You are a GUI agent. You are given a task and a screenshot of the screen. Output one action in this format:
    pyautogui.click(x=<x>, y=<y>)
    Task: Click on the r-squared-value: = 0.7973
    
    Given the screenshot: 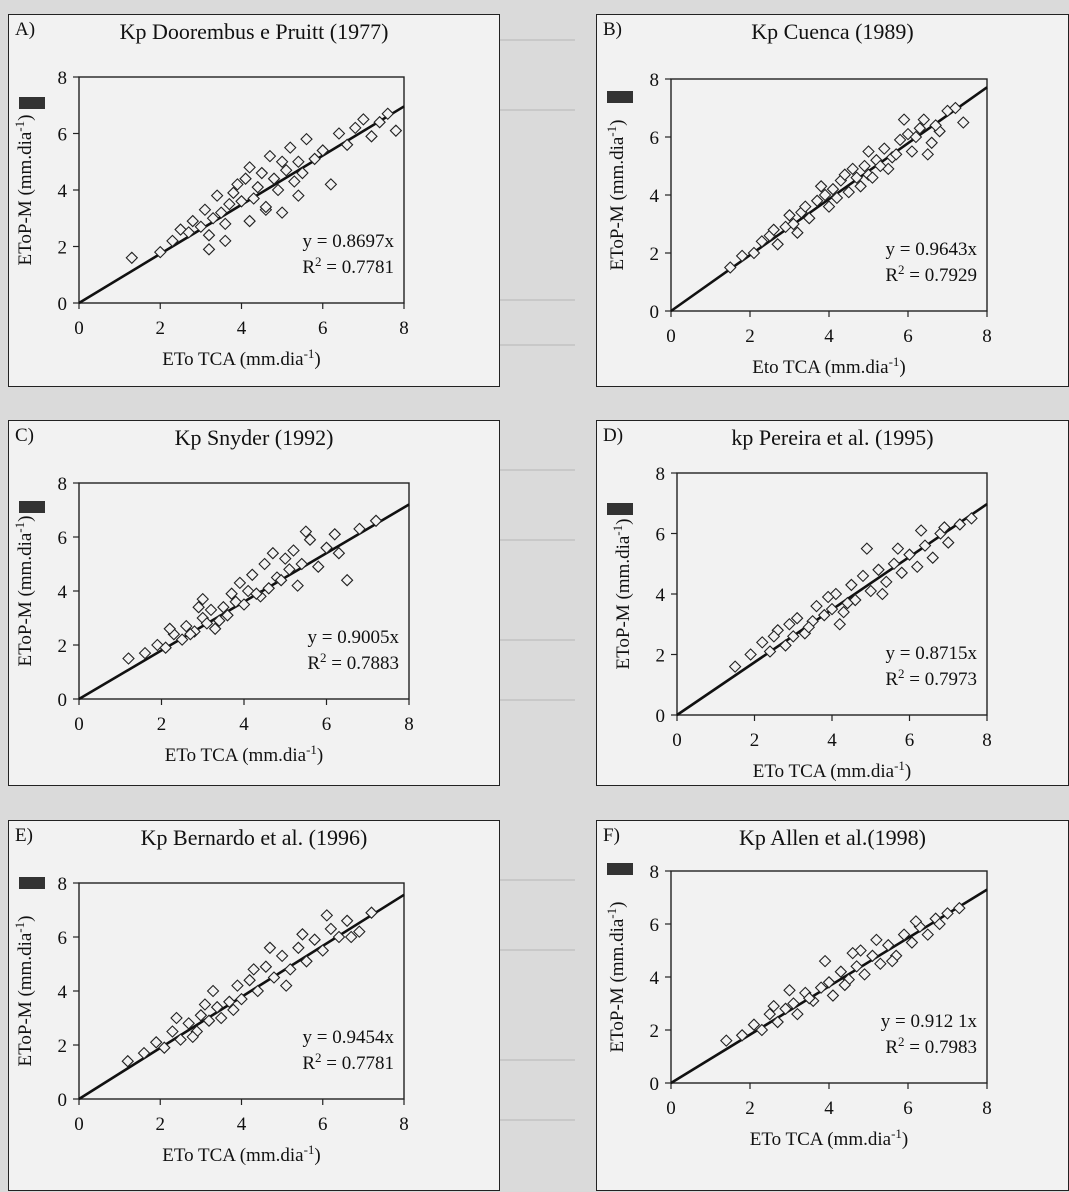 What is the action you would take?
    pyautogui.click(x=941, y=679)
    